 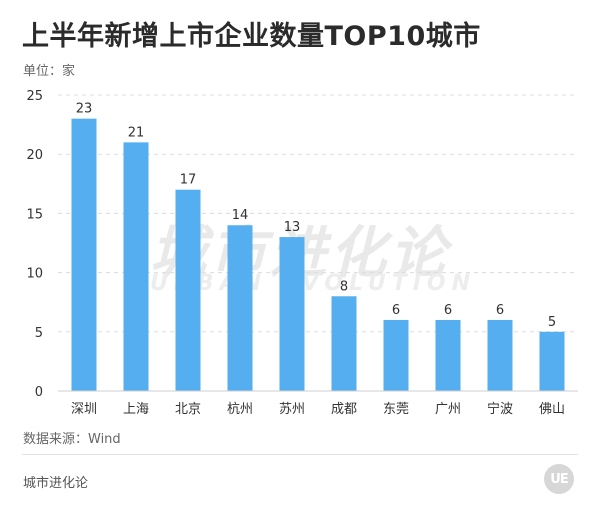 I want to click on y-axis-ticks: 0 5 10 15 20 25, so click(x=34, y=244).